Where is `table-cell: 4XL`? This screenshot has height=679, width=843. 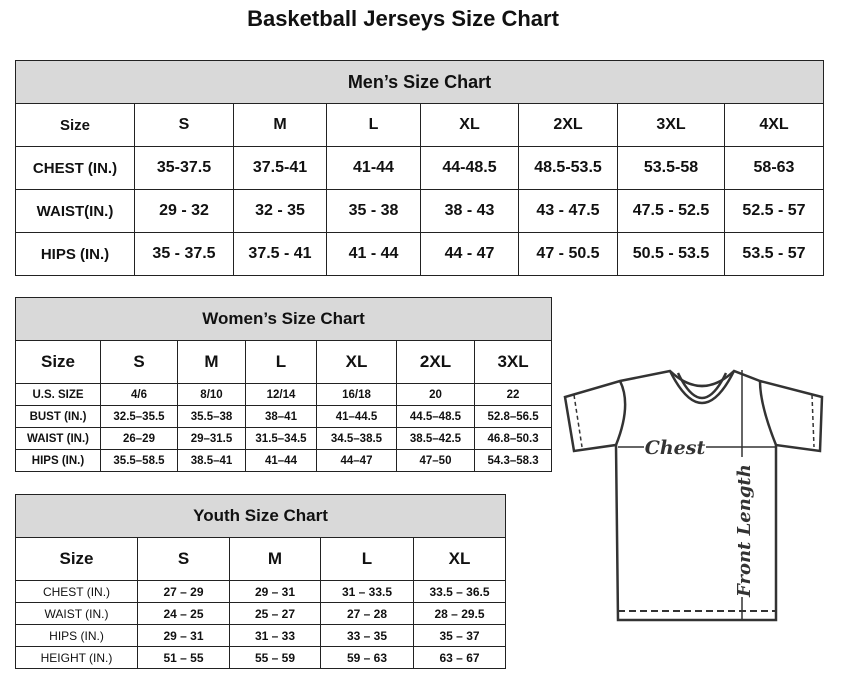 table-cell: 4XL is located at coordinates (774, 125).